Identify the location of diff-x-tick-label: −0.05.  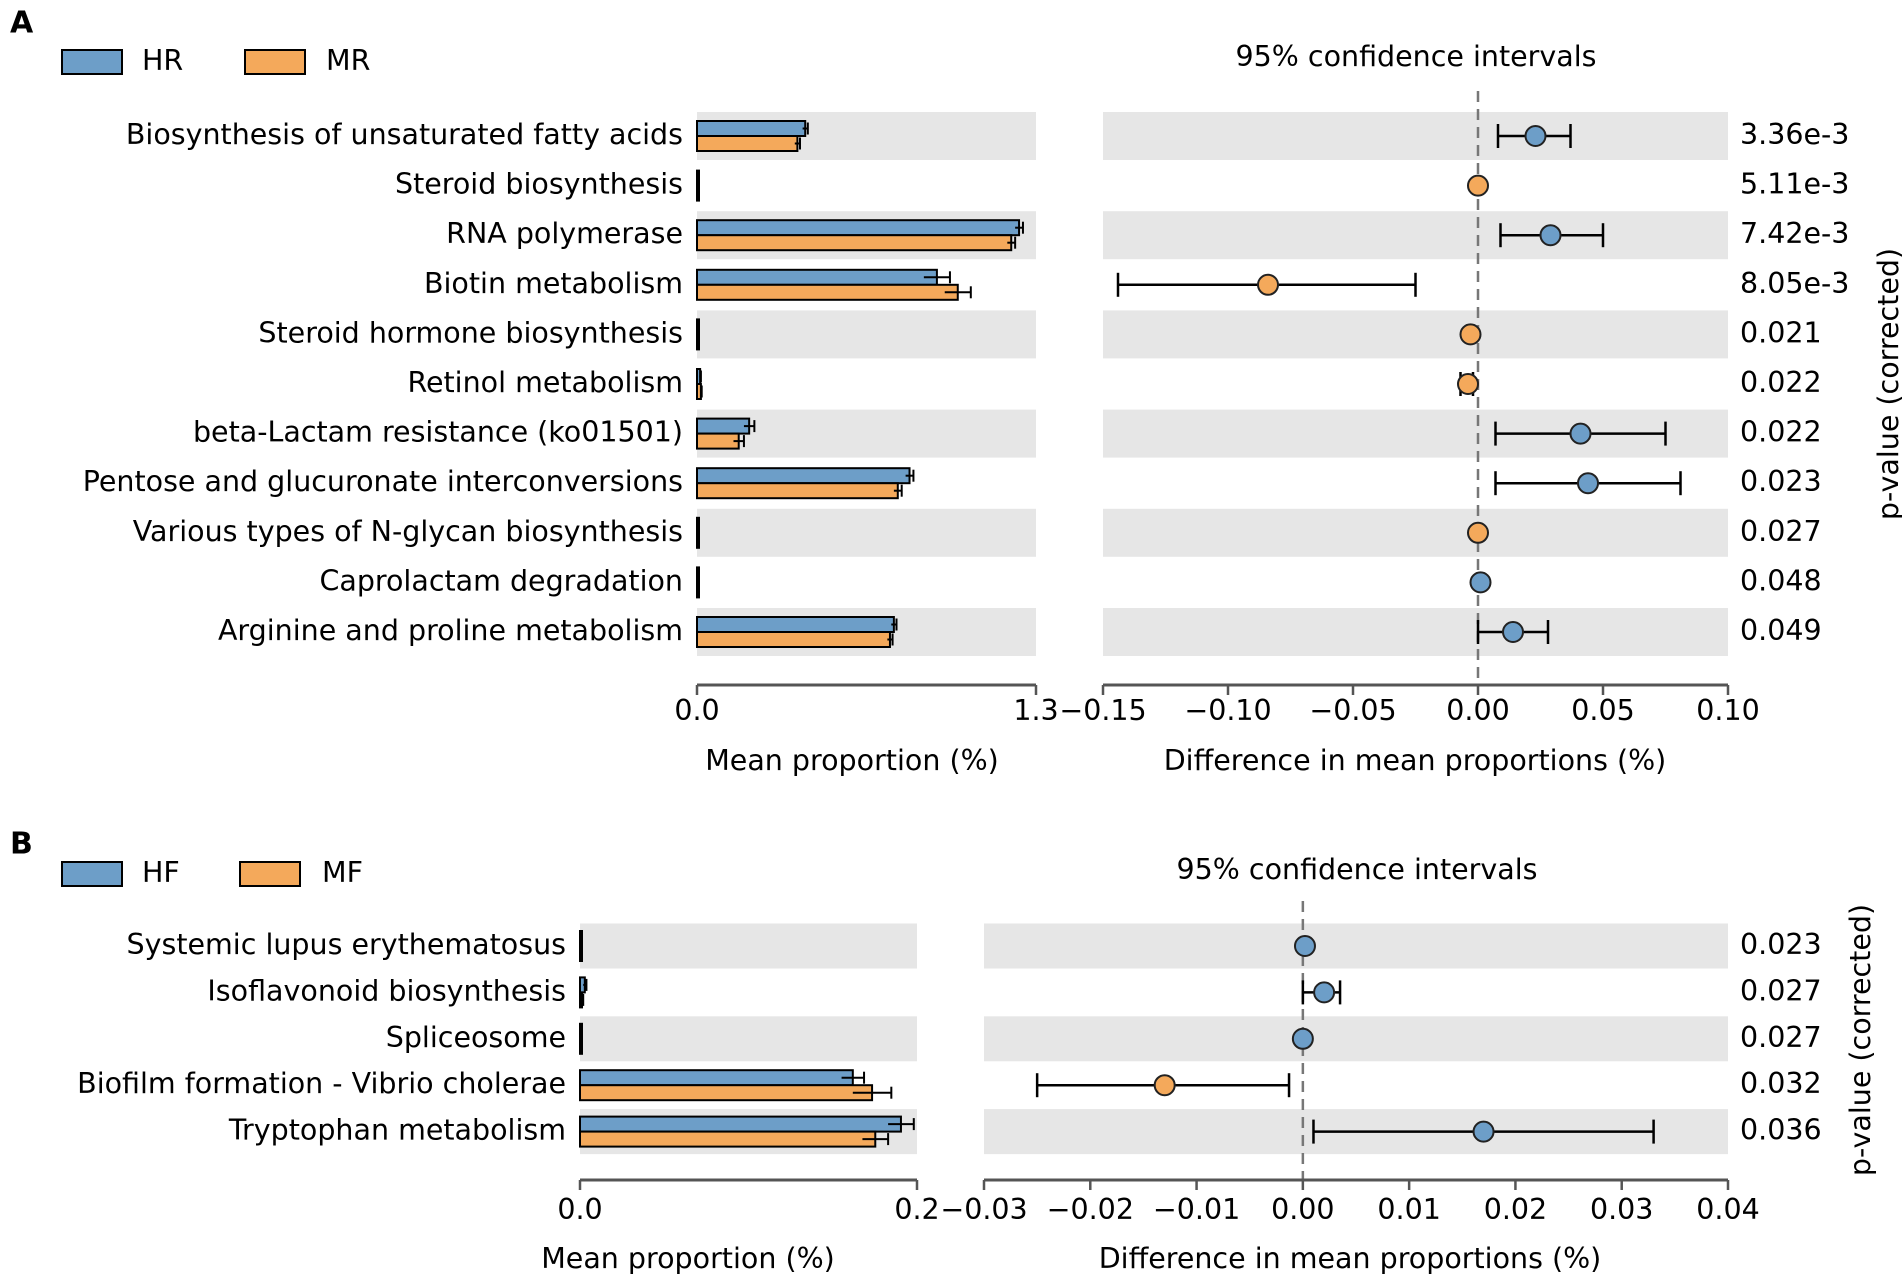
(1352, 710).